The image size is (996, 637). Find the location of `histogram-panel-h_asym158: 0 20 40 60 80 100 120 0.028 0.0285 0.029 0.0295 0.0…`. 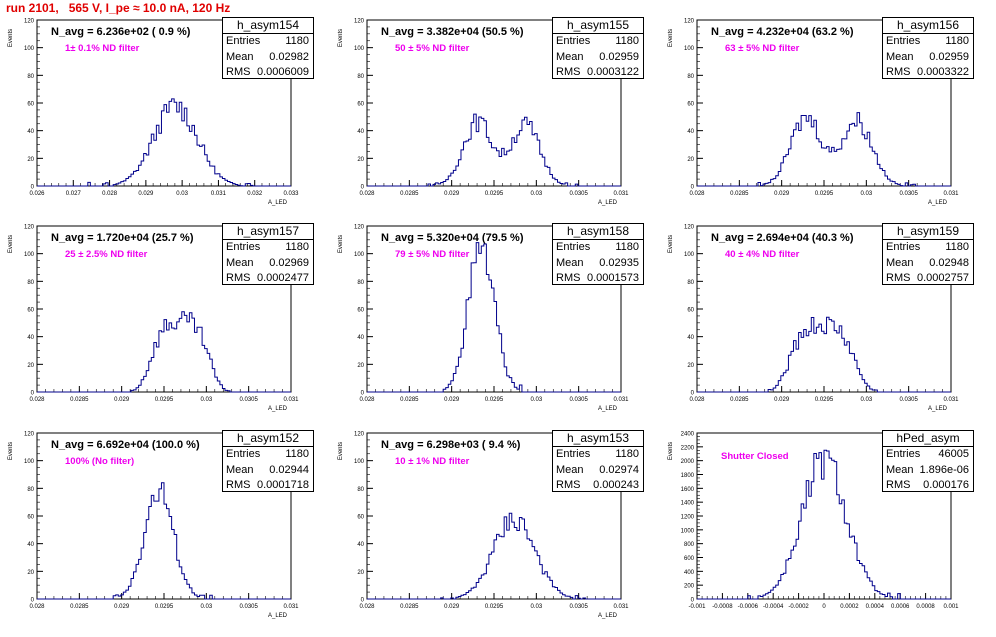

histogram-panel-h_asym158: 0 20 40 60 80 100 120 0.028 0.0285 0.029 0.0295 0.0… is located at coordinates (496, 326).